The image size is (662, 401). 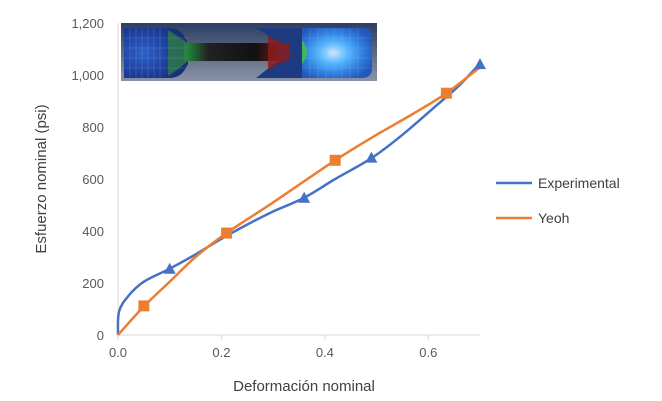 What do you see at coordinates (100, 335) in the screenshot?
I see `y-tick-label: 0` at bounding box center [100, 335].